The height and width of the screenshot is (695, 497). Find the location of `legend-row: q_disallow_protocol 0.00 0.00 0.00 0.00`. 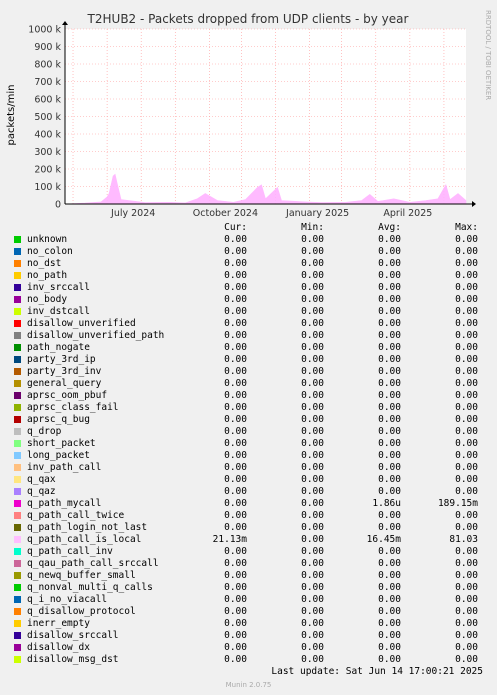

legend-row: q_disallow_protocol 0.00 0.00 0.00 0.00 is located at coordinates (248, 612).